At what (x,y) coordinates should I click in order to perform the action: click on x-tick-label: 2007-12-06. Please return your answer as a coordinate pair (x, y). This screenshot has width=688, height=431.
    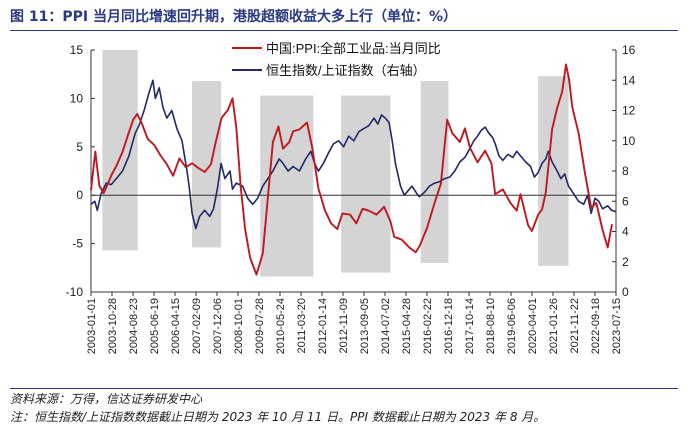
    Looking at the image, I should click on (218, 326).